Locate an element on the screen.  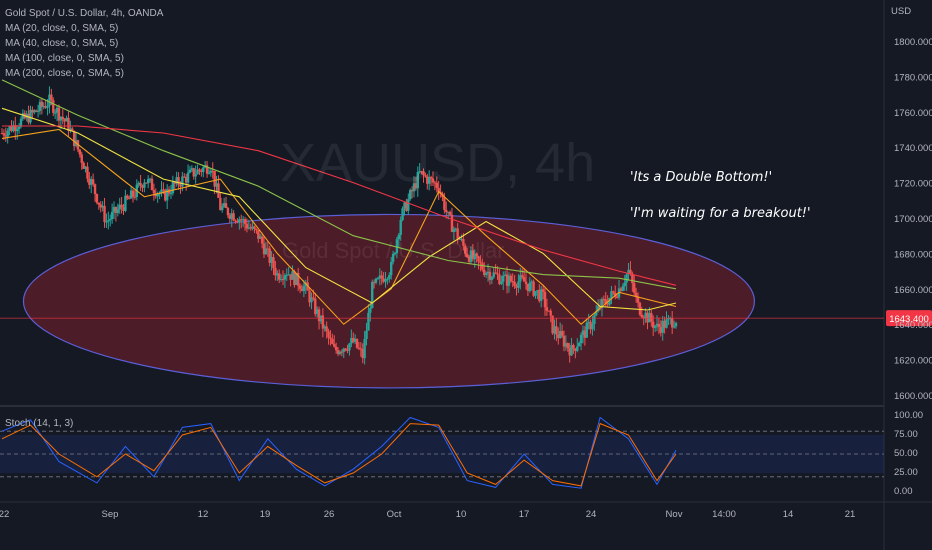
legend-ma-100: MA (100, close, 0, SMA, 5) is located at coordinates (64, 58).